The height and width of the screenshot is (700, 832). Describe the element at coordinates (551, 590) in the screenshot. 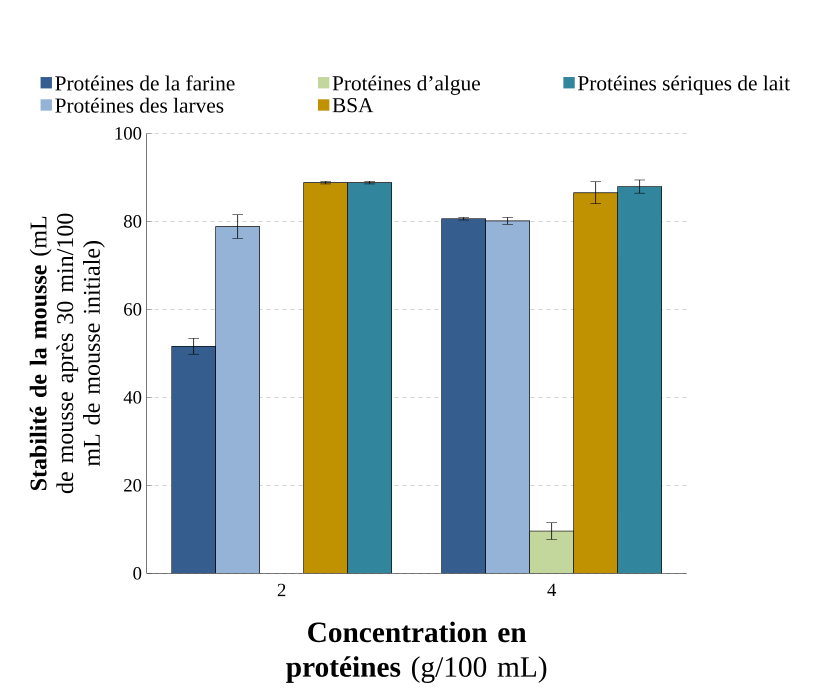

I see `x-tick-label: 4` at that location.